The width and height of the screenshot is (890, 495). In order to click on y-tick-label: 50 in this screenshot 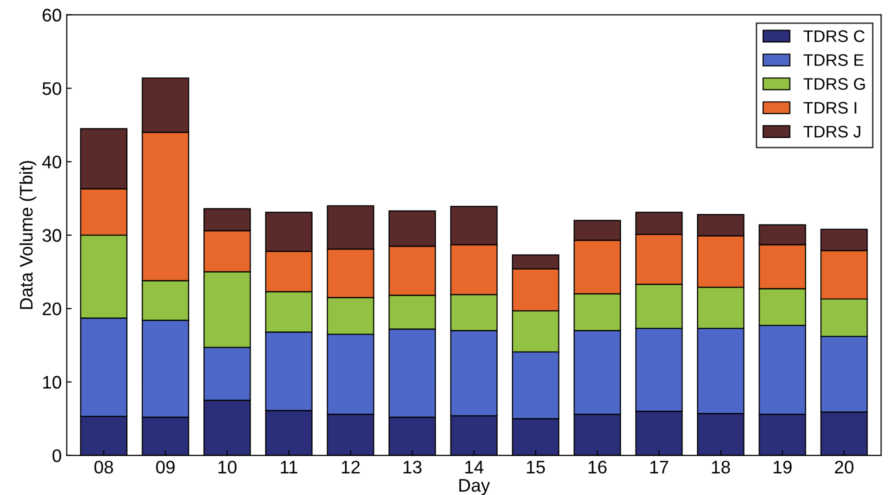, I will do `click(52, 88)`.